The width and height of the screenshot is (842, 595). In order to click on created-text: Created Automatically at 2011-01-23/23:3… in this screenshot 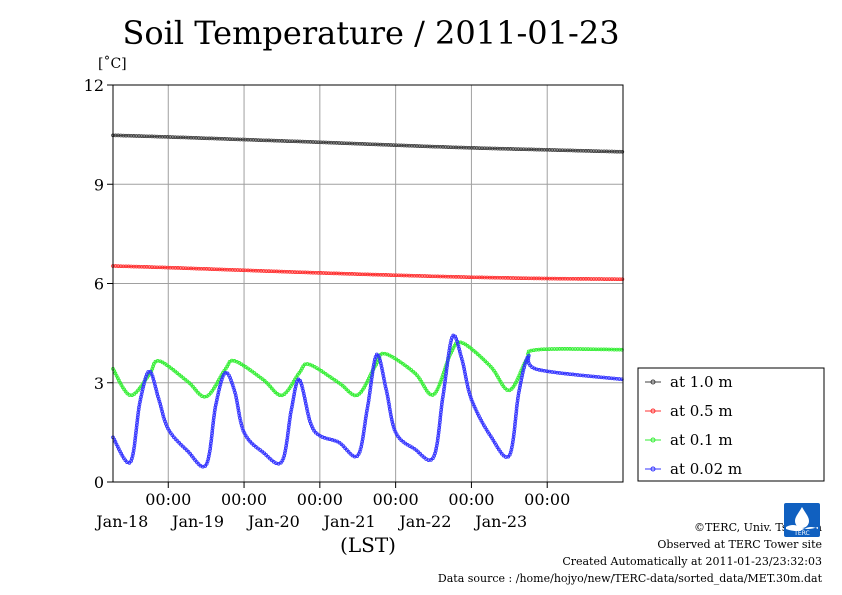, I will do `click(692, 561)`.